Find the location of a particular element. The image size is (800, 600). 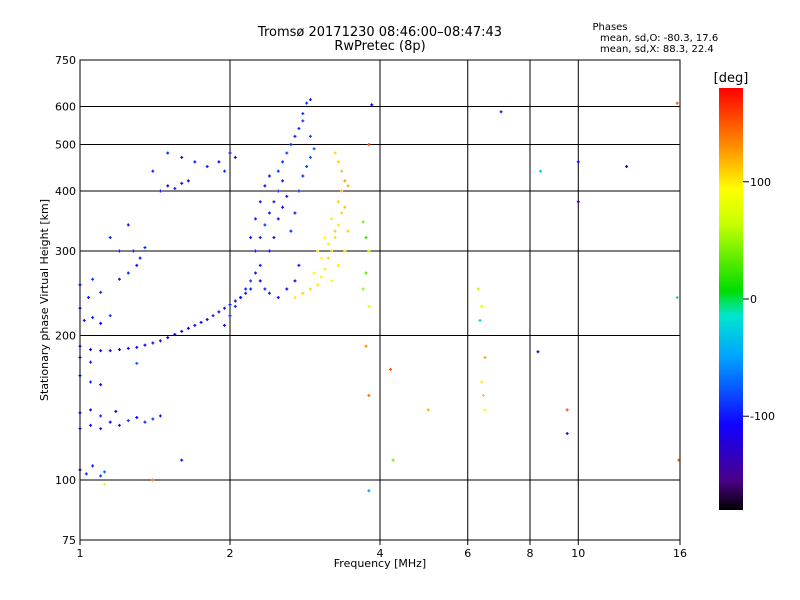

colorbar-tick-label: 100 is located at coordinates (760, 182).